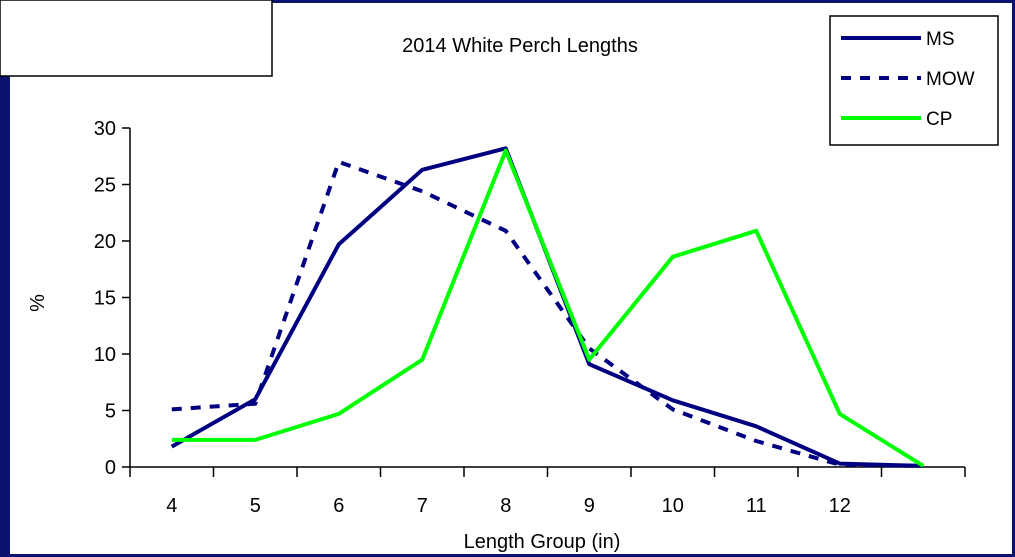 The width and height of the screenshot is (1015, 557). Describe the element at coordinates (105, 129) in the screenshot. I see `y-tick-label: 30` at that location.